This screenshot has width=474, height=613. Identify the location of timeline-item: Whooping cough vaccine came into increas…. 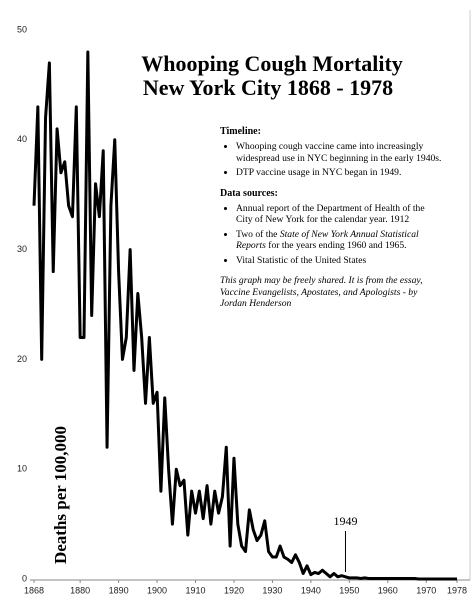
(339, 152).